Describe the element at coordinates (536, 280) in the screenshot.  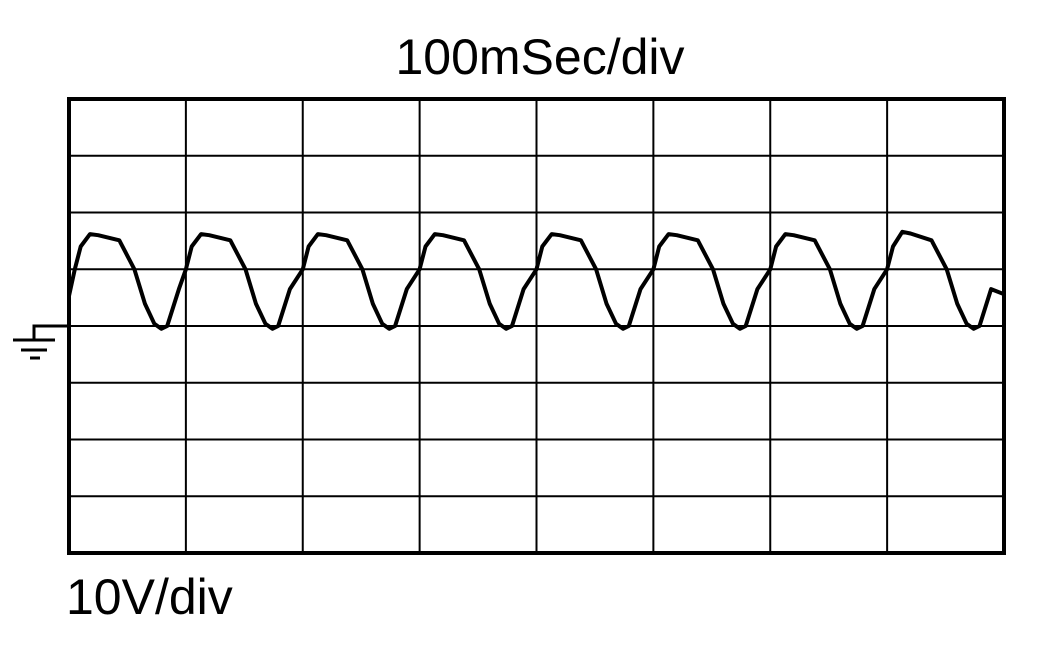
I see `waveform-trace` at that location.